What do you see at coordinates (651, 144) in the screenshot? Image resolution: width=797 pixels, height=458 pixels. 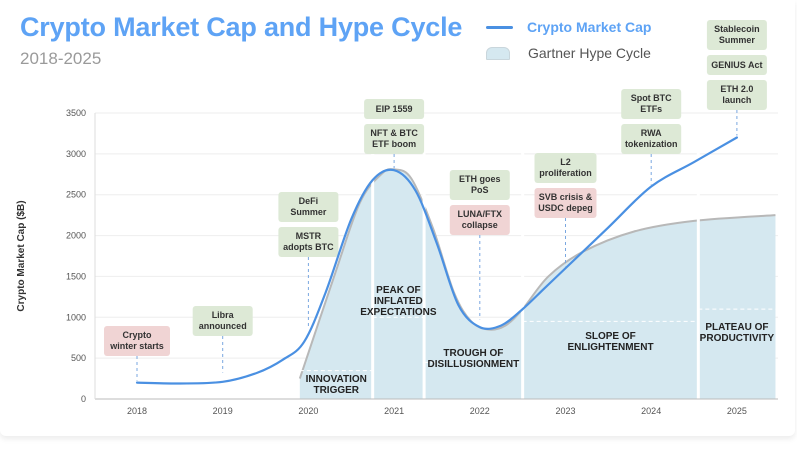 I see `annotation-text: tokenization` at bounding box center [651, 144].